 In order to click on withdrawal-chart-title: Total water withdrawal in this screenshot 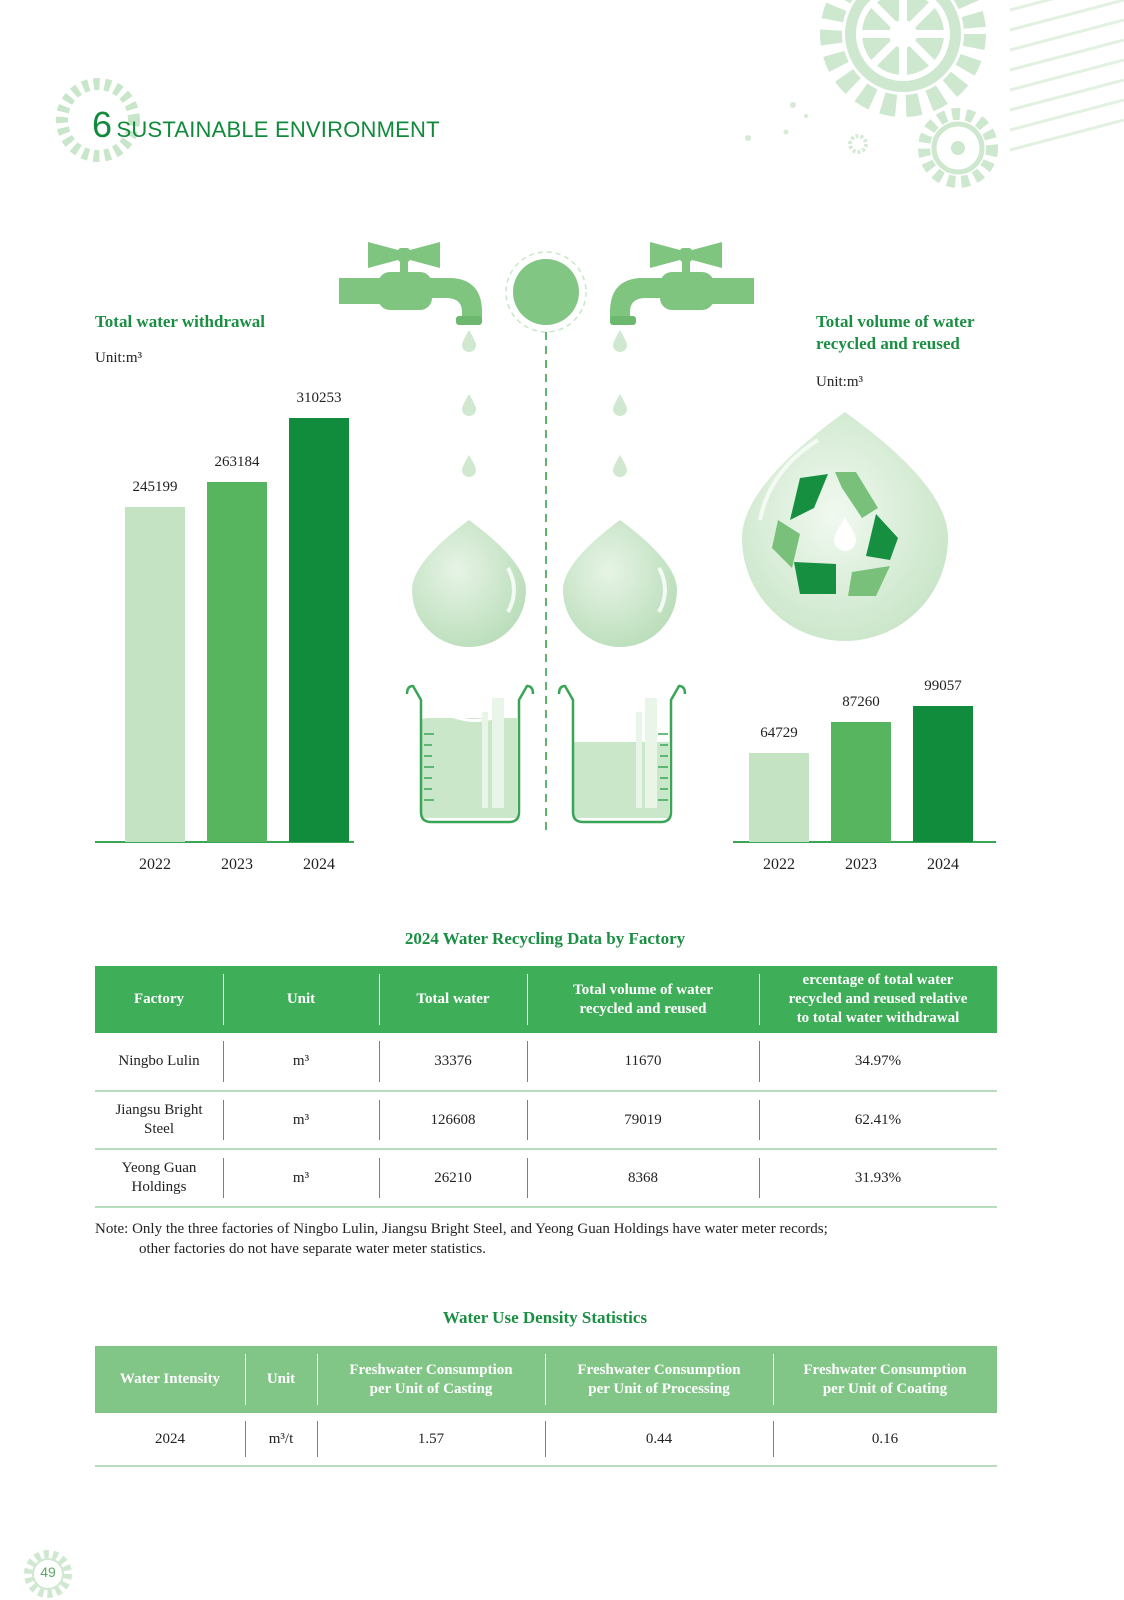, I will do `click(180, 321)`.